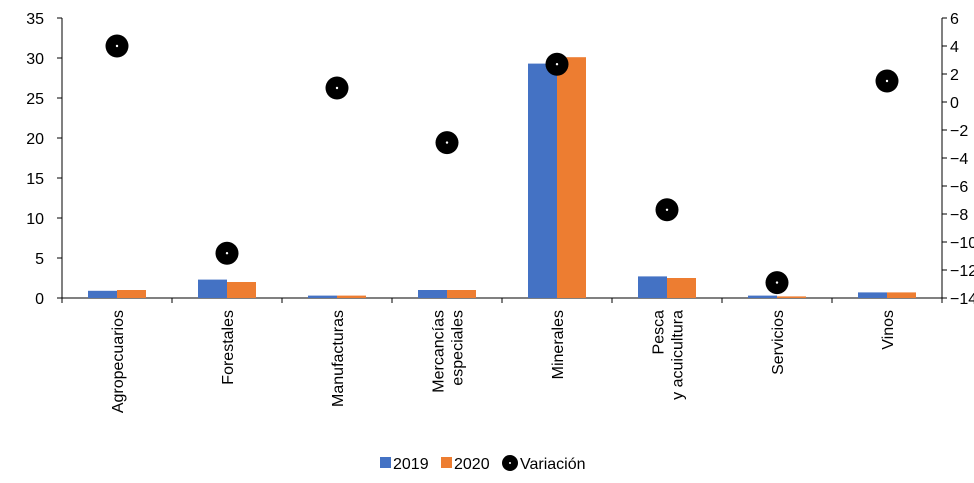  What do you see at coordinates (959, 187) in the screenshot?
I see `right-tick-label: −6` at bounding box center [959, 187].